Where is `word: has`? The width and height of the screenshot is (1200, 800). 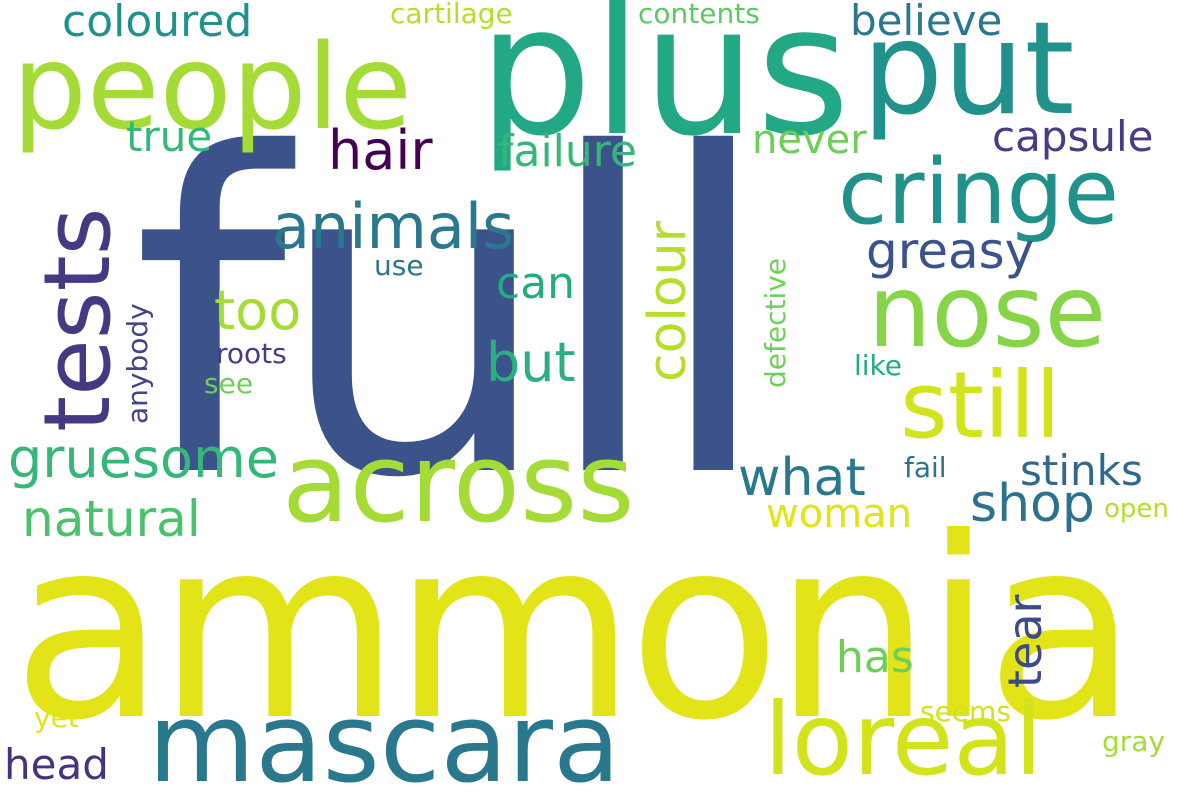
word: has is located at coordinates (875, 657).